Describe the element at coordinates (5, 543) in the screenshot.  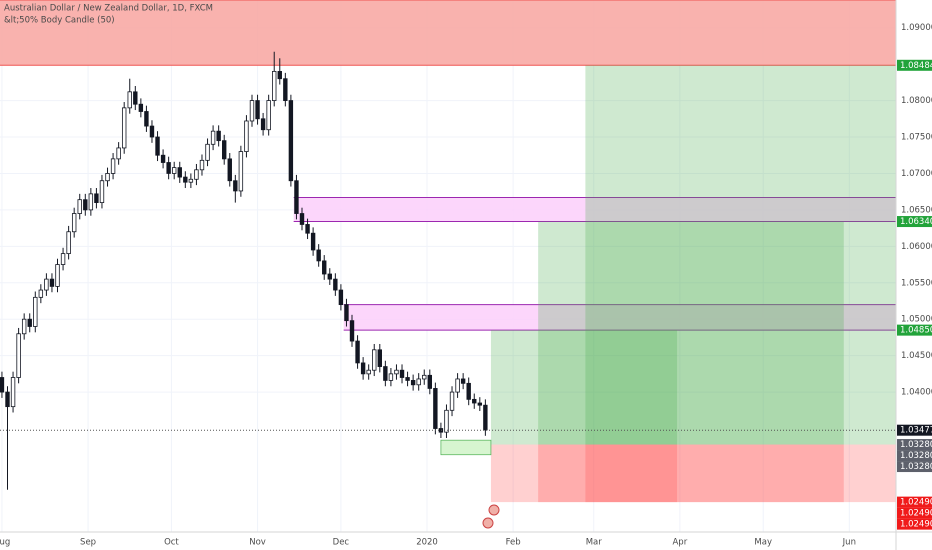
I see `x-tick-label: Aug` at that location.